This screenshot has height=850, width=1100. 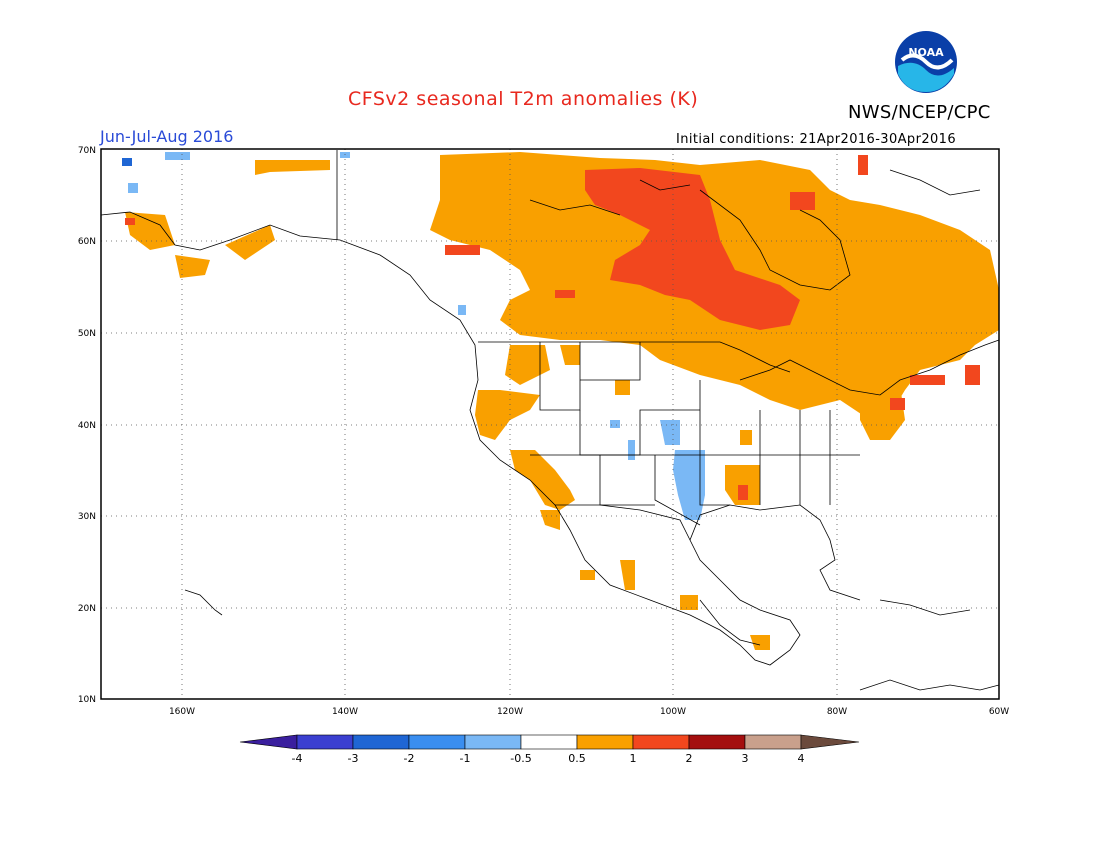 What do you see at coordinates (999, 712) in the screenshot?
I see `lon-label: 60W` at bounding box center [999, 712].